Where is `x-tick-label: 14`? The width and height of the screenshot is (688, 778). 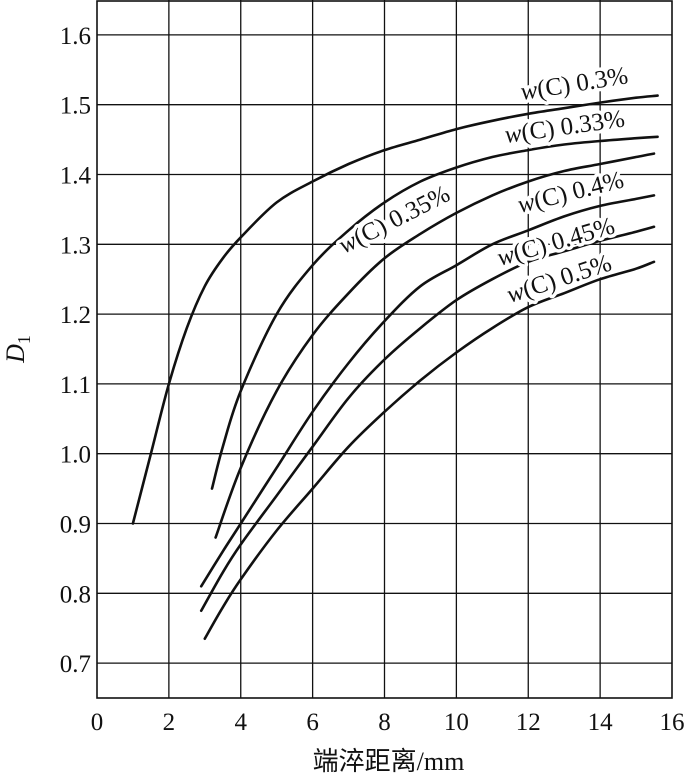 x-tick-label: 14 is located at coordinates (601, 722).